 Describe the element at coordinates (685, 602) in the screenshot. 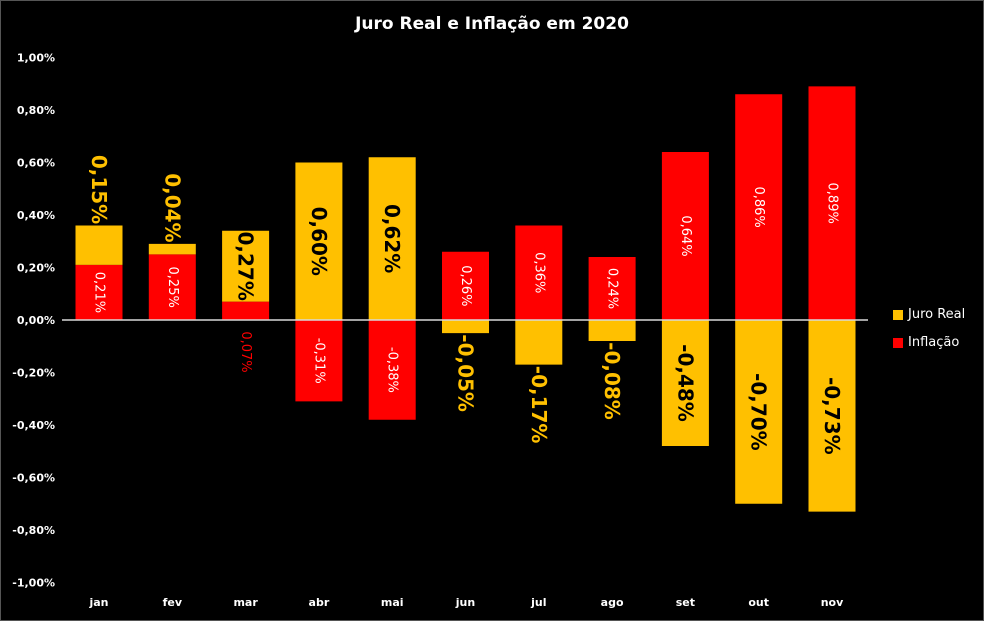

I see `x-tick-label: set` at that location.